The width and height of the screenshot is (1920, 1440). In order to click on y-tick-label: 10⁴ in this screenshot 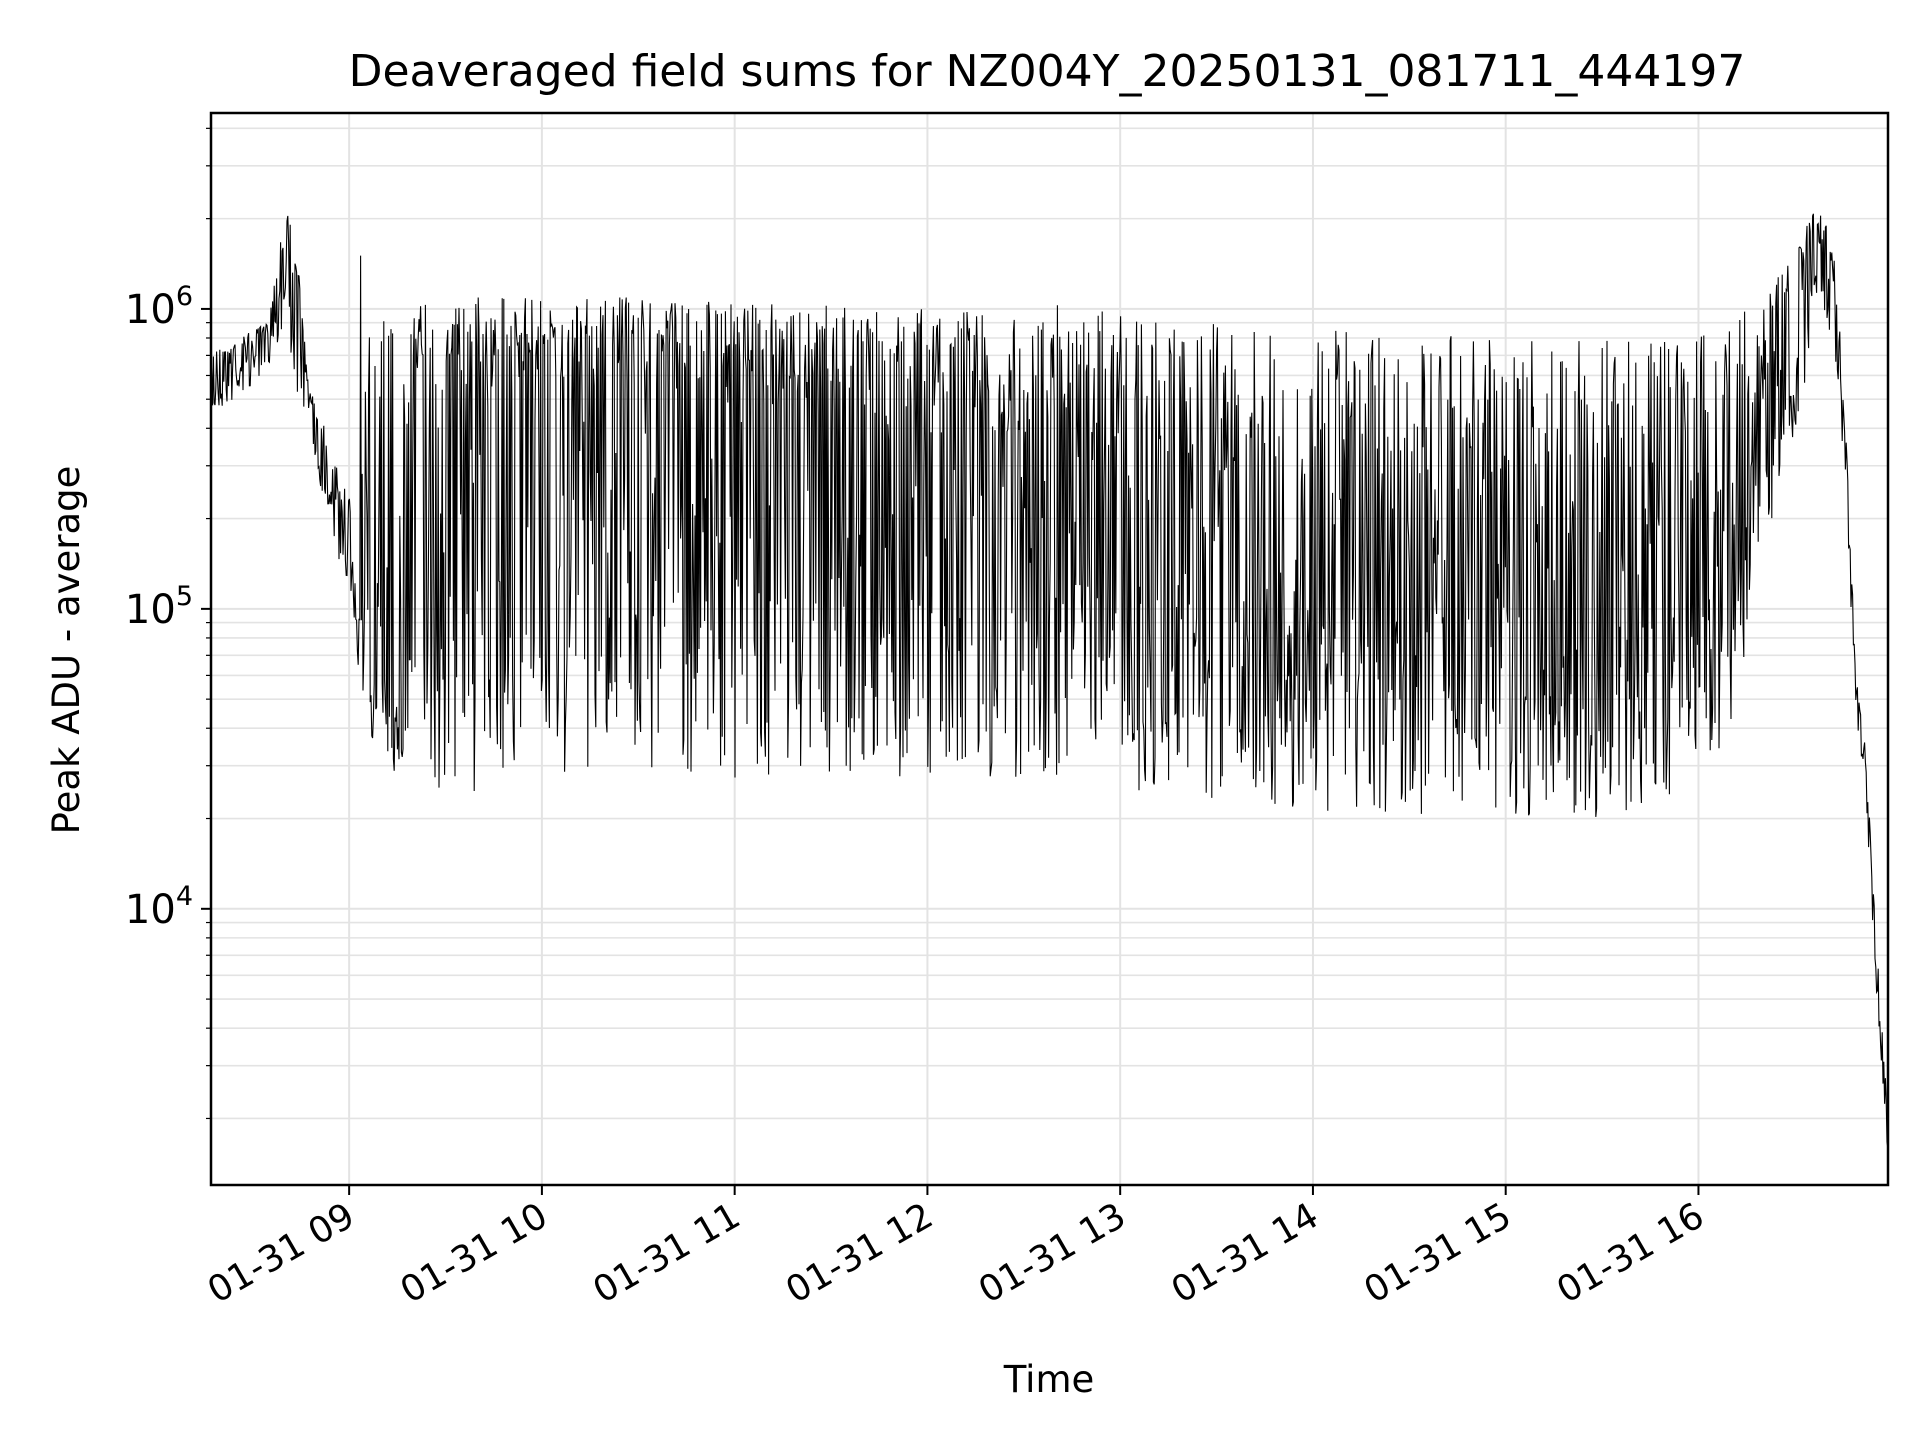, I will do `click(159, 907)`.